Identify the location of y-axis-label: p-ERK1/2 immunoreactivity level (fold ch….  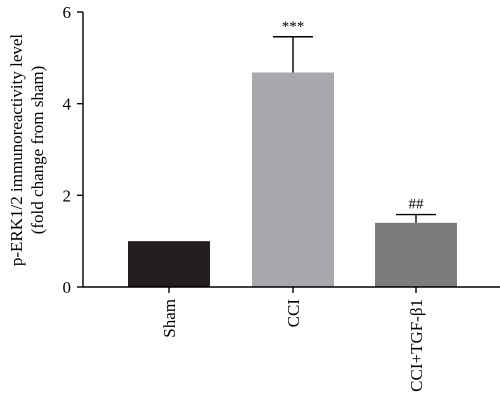
(27, 150).